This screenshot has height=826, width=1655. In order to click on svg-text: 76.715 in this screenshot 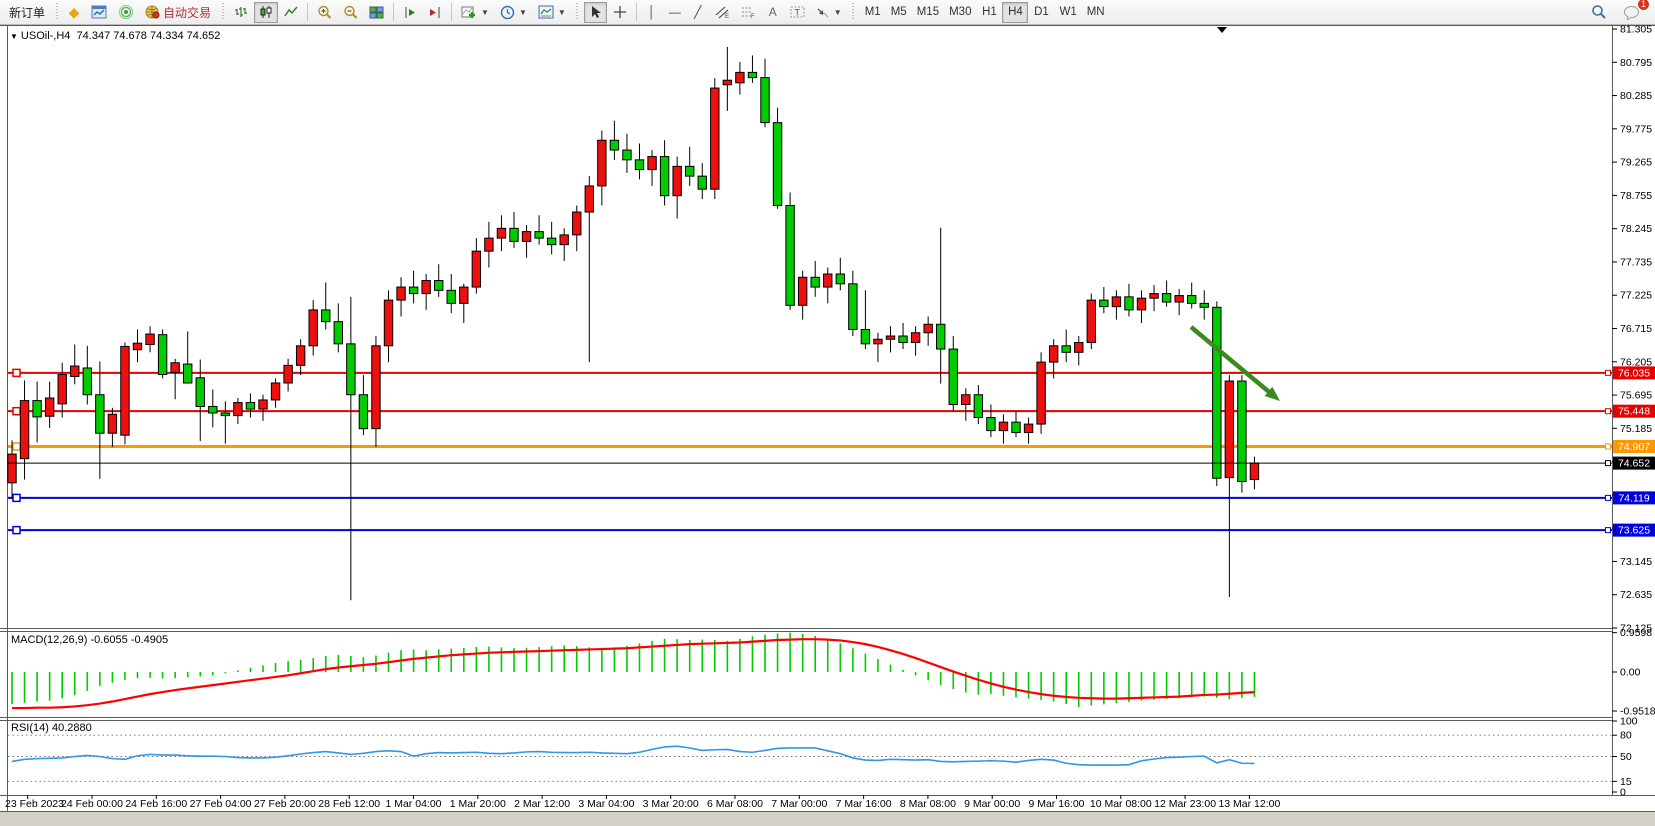, I will do `click(1636, 329)`.